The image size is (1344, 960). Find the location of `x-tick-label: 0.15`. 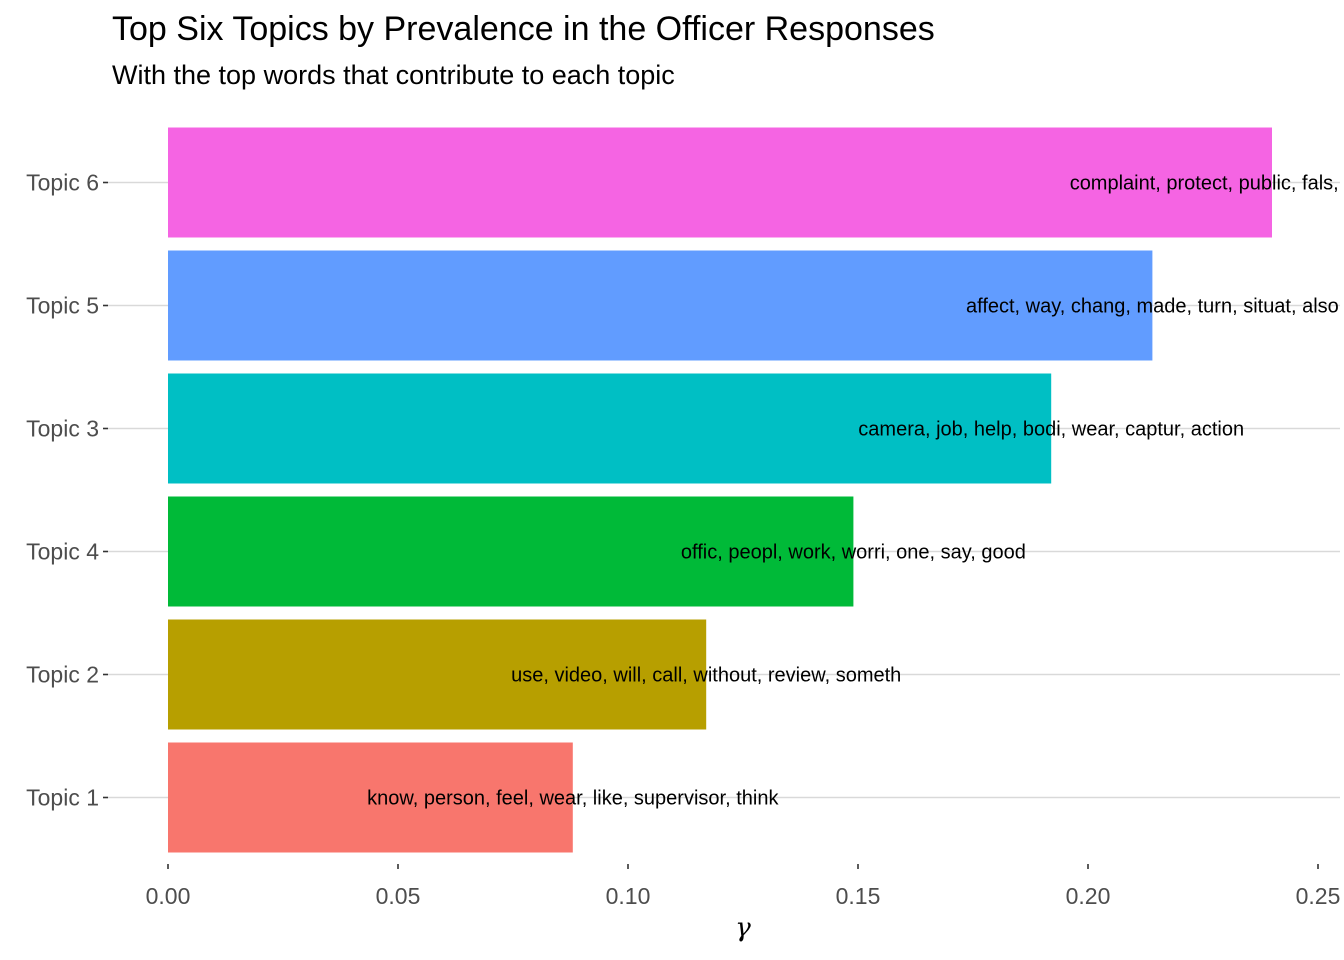

x-tick-label: 0.15 is located at coordinates (858, 896).